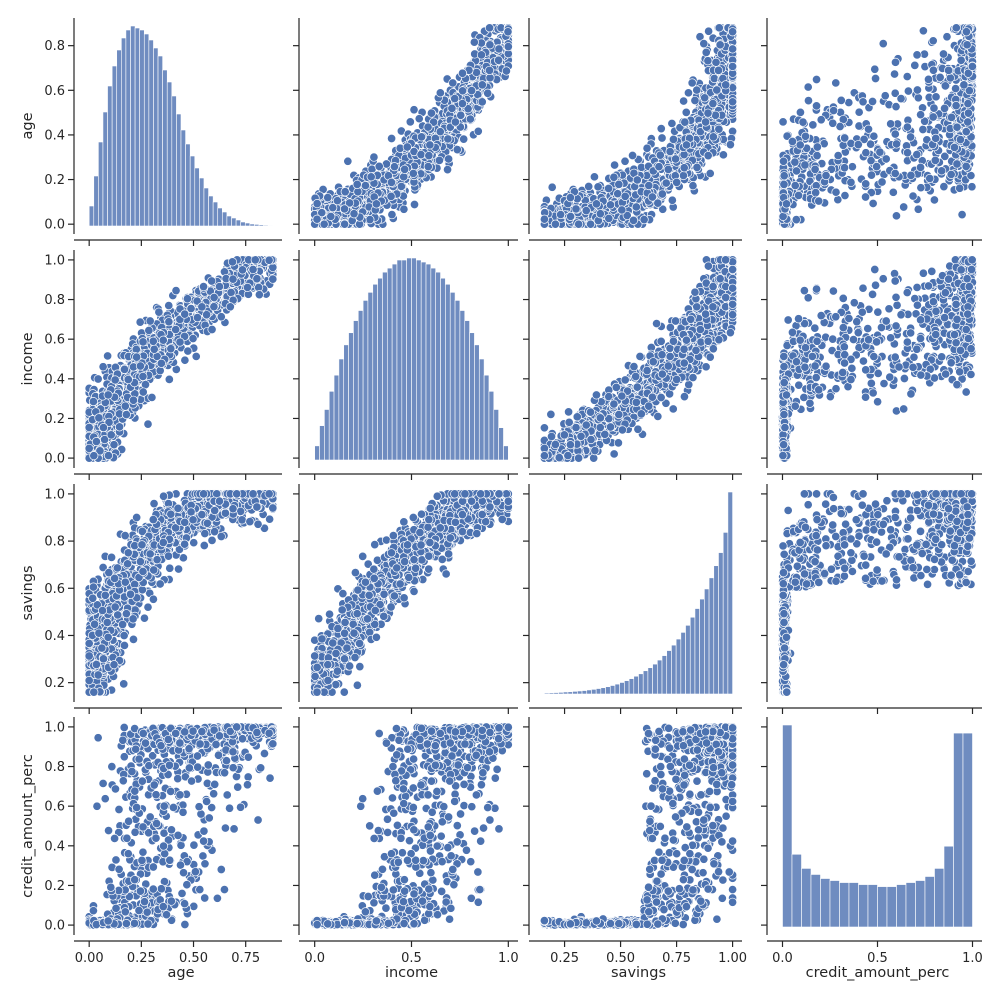  What do you see at coordinates (28, 125) in the screenshot?
I see `y-axis-label-age: age` at bounding box center [28, 125].